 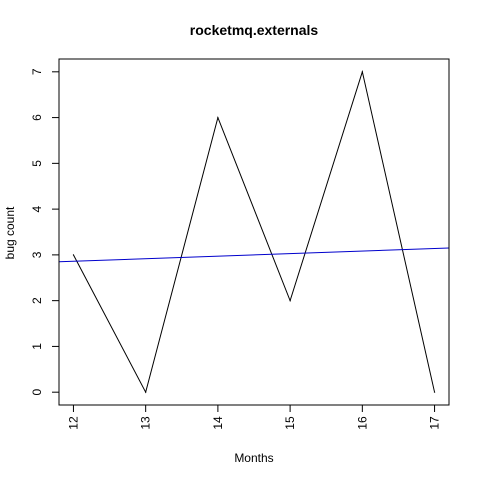 What do you see at coordinates (10, 232) in the screenshot?
I see `y-axis-label: bug count` at bounding box center [10, 232].